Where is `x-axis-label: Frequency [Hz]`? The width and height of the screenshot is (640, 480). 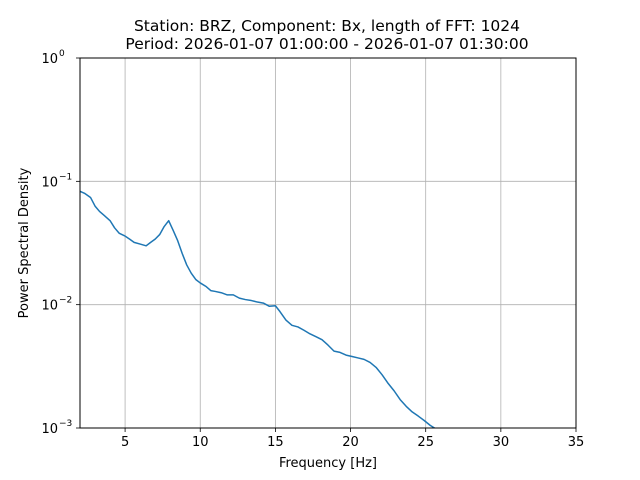 x-axis-label: Frequency [Hz] is located at coordinates (328, 463).